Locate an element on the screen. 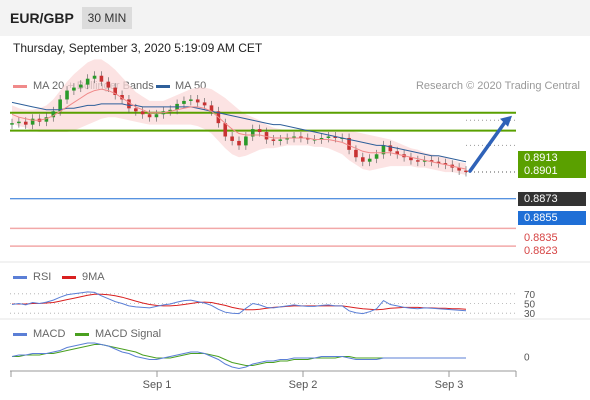  macd-legend-swatch is located at coordinates (20, 334).